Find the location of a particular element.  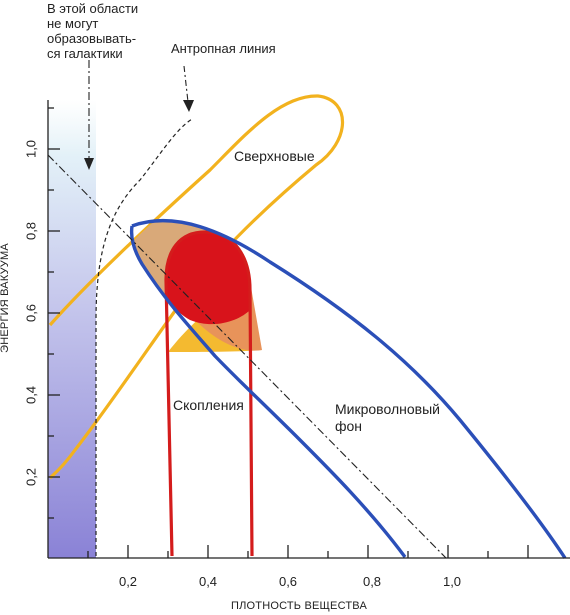

x-axis-title: ПЛОТНОСТЬ ВЕЩЕСТВА is located at coordinates (299, 606).